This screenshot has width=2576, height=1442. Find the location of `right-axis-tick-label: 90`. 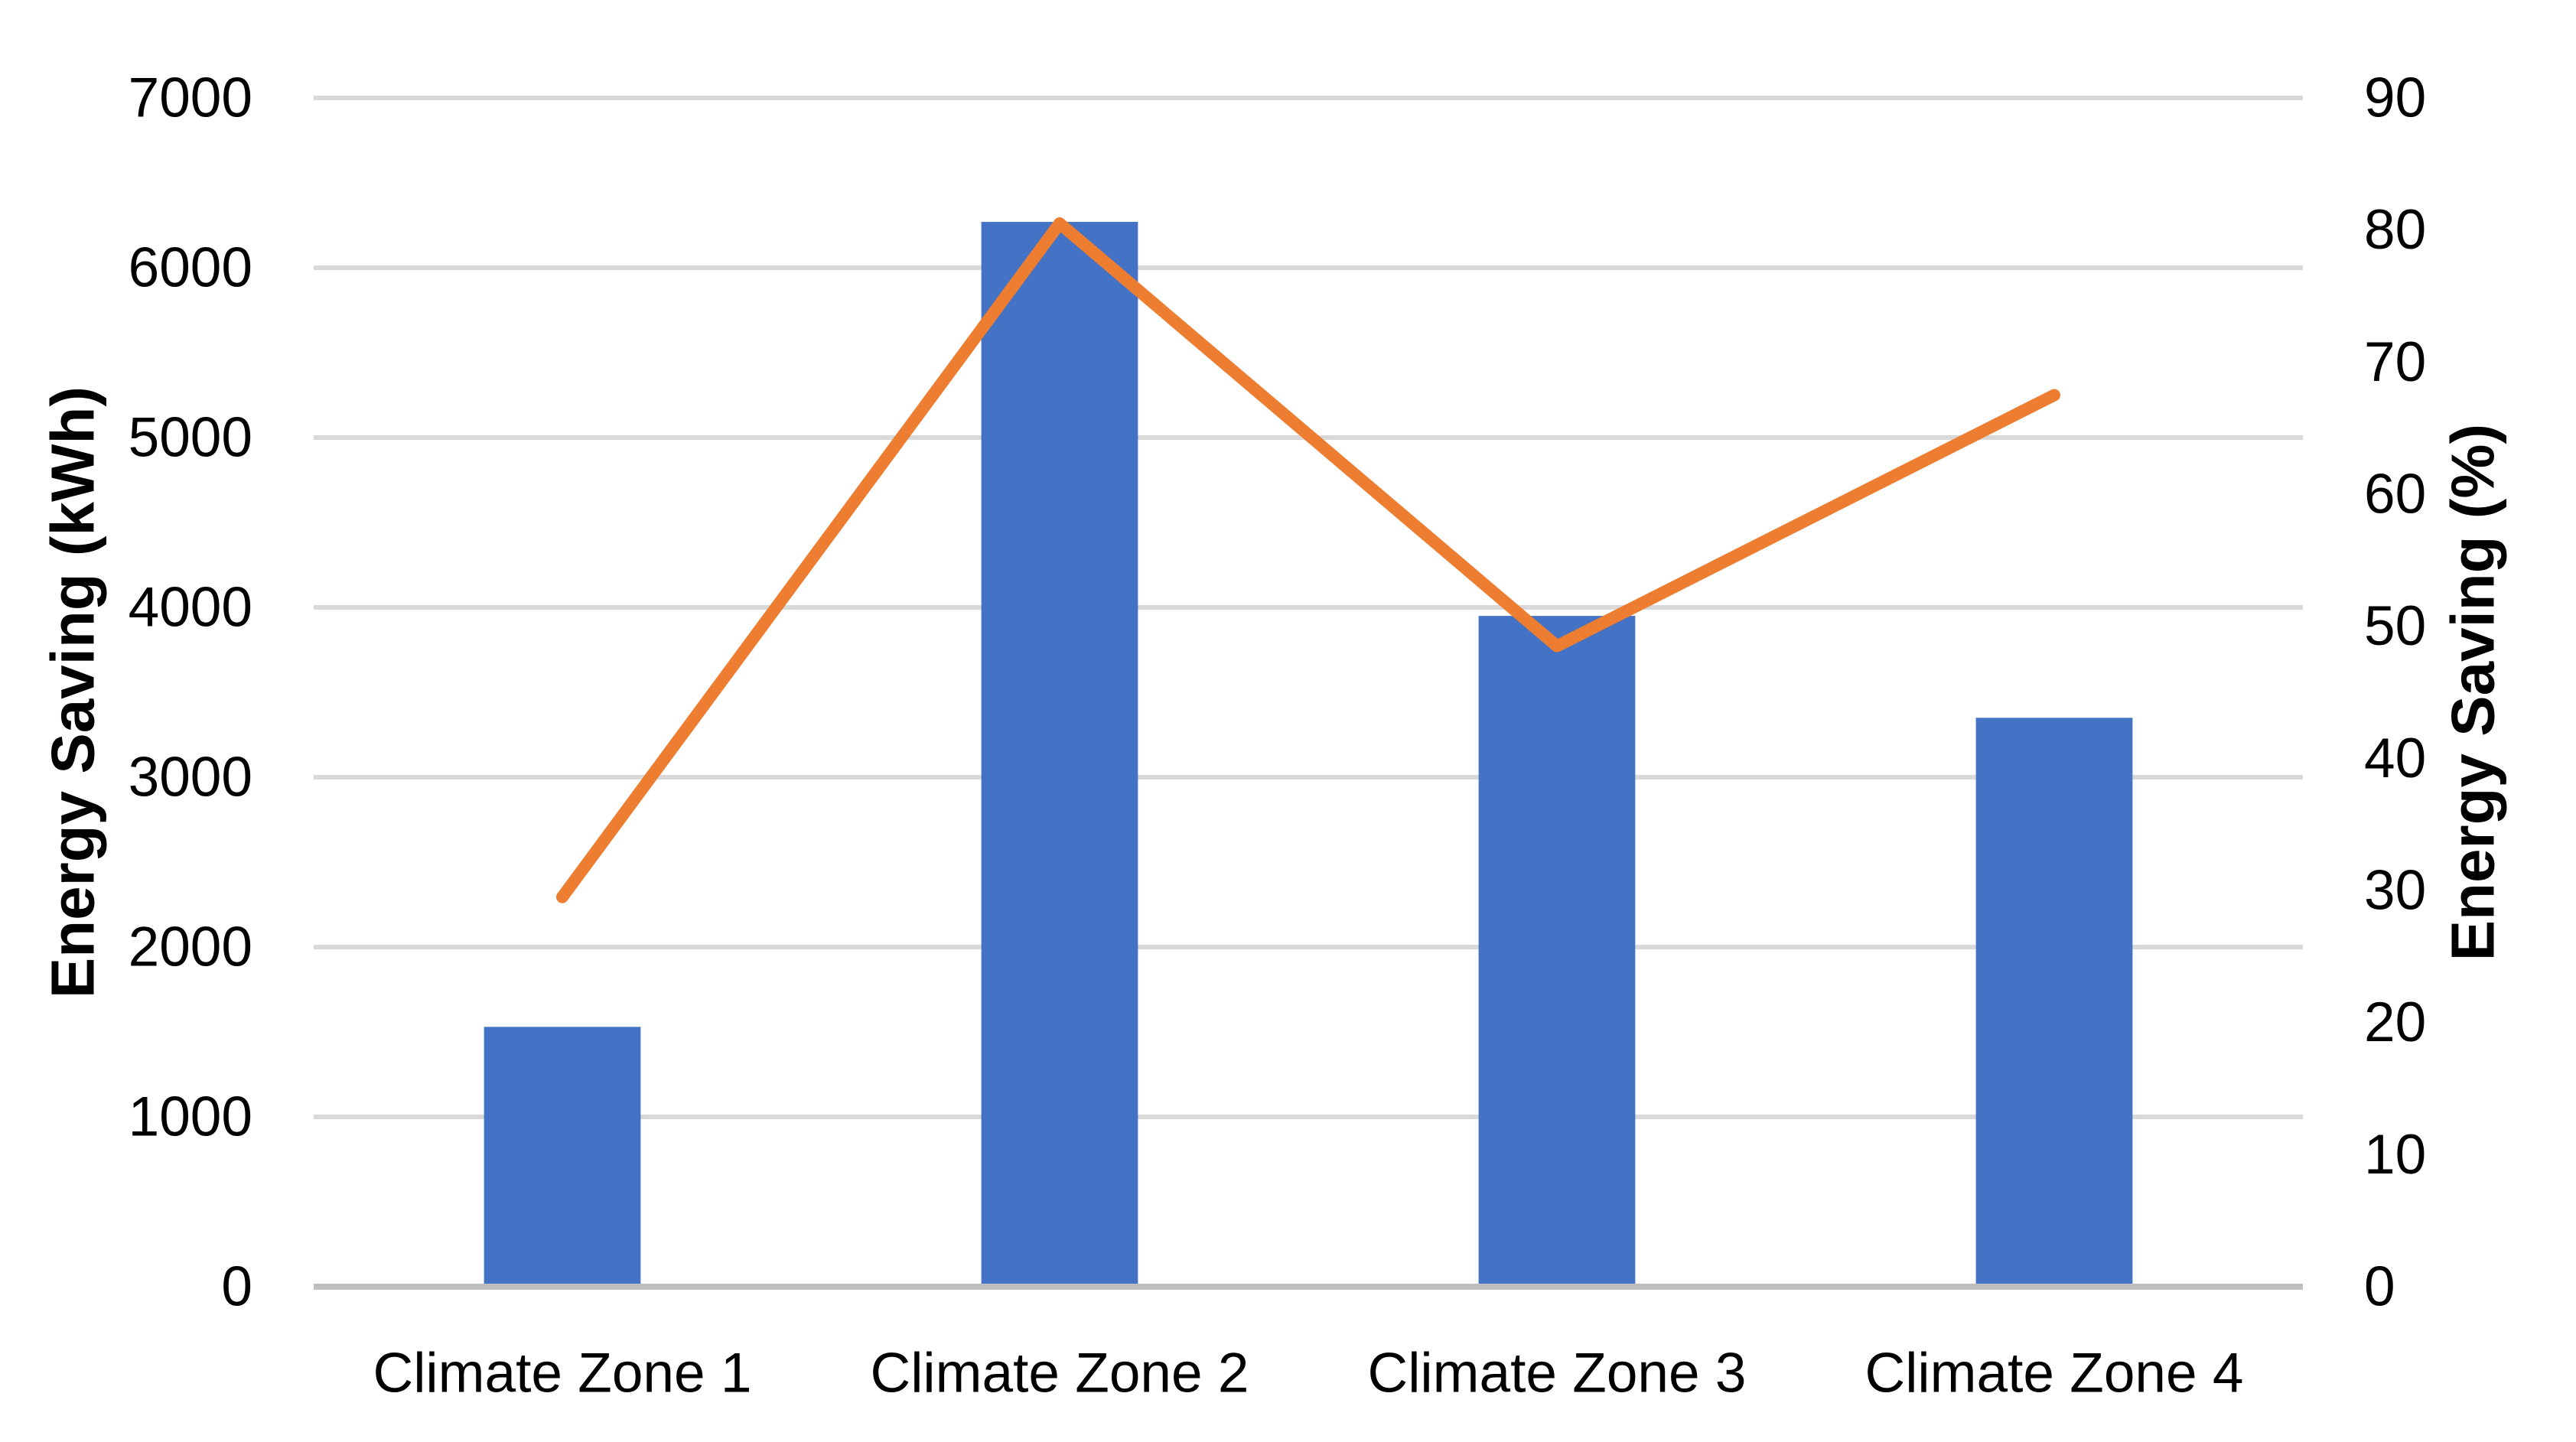

right-axis-tick-label: 90 is located at coordinates (2395, 98).